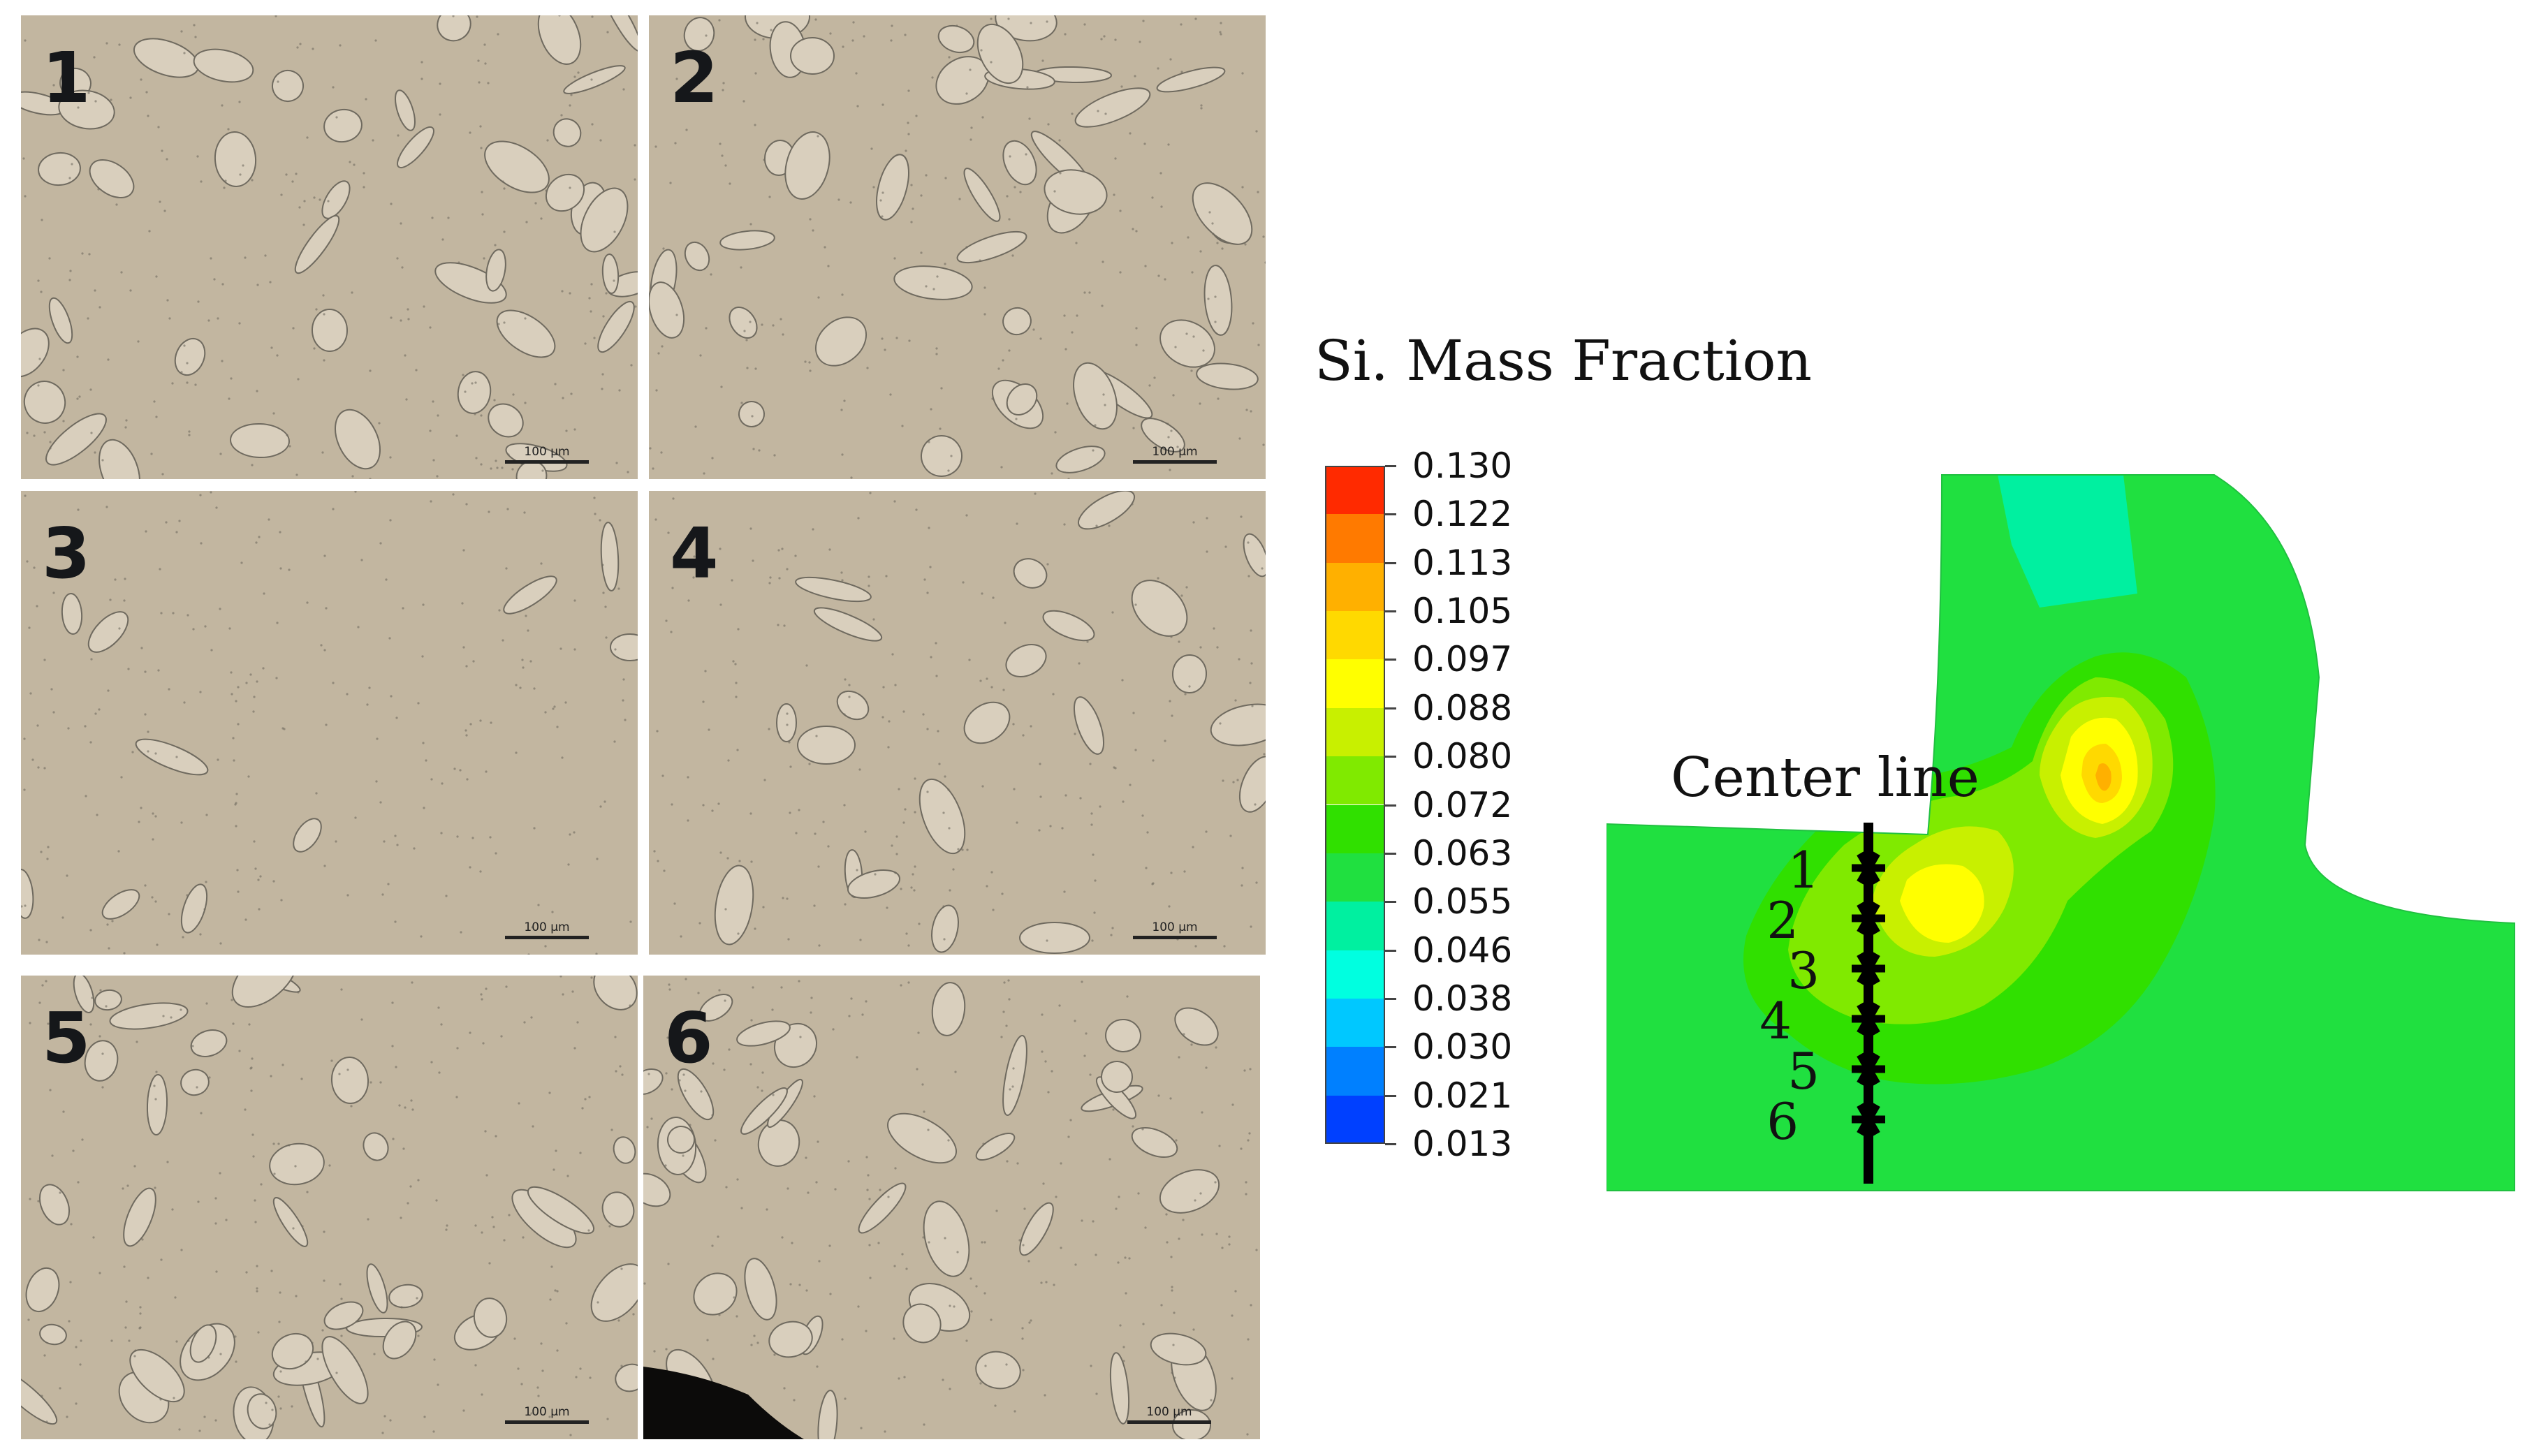 This screenshot has width=2525, height=1456. Describe the element at coordinates (2103, 777) in the screenshot. I see `contour-113-region` at that location.